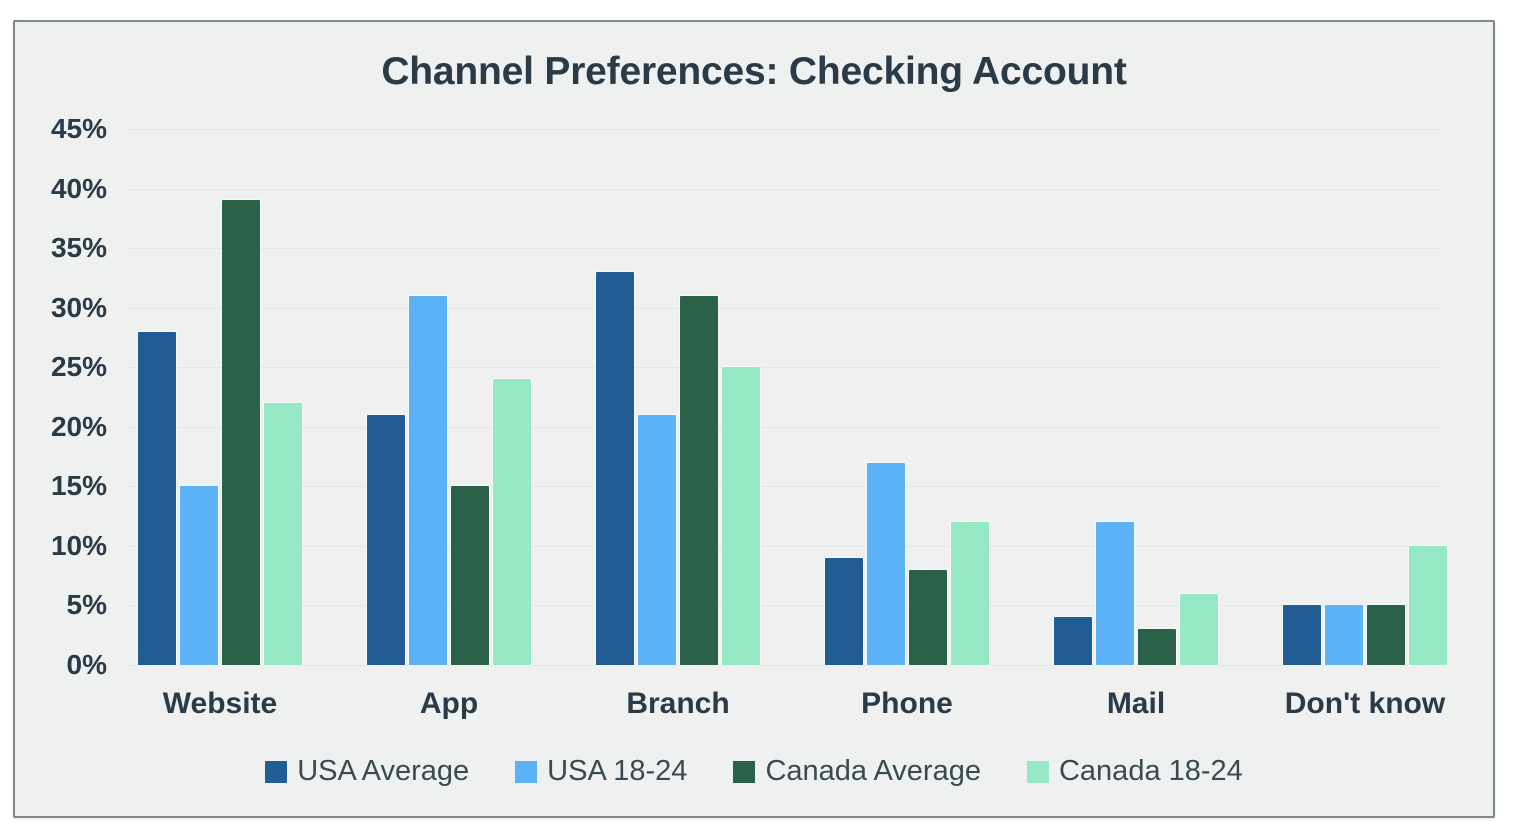  Describe the element at coordinates (1136, 703) in the screenshot. I see `x-axis-category-label: Mail` at that location.